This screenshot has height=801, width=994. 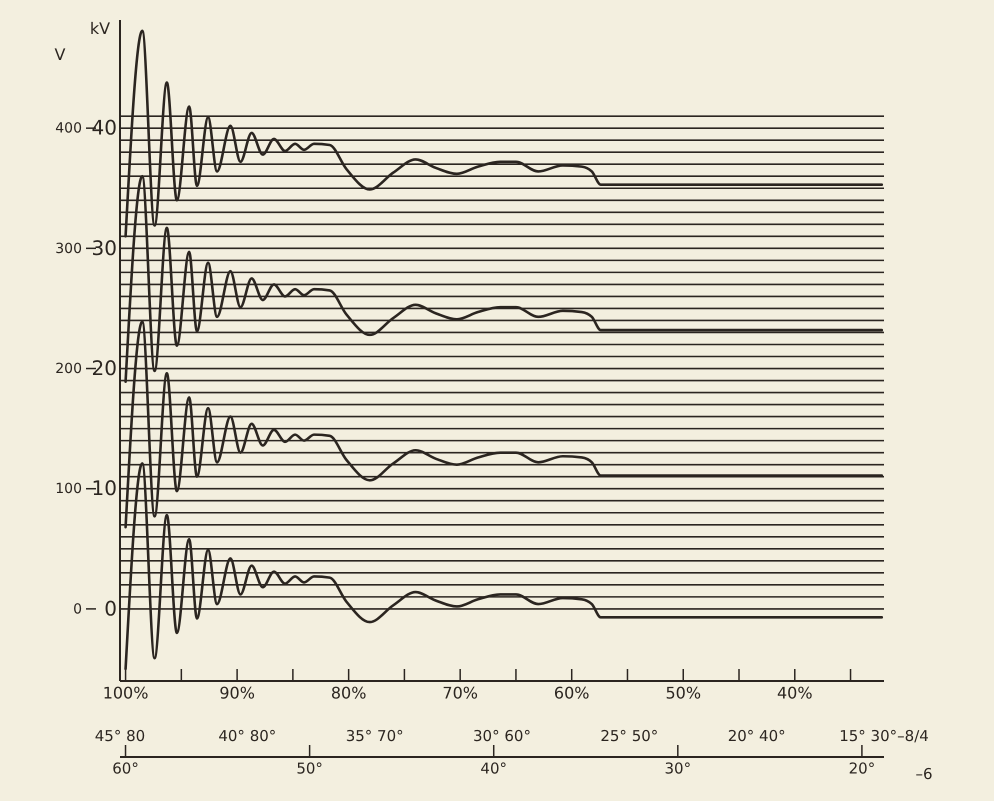 I want to click on y2-tick-label: 200, so click(x=68, y=369).